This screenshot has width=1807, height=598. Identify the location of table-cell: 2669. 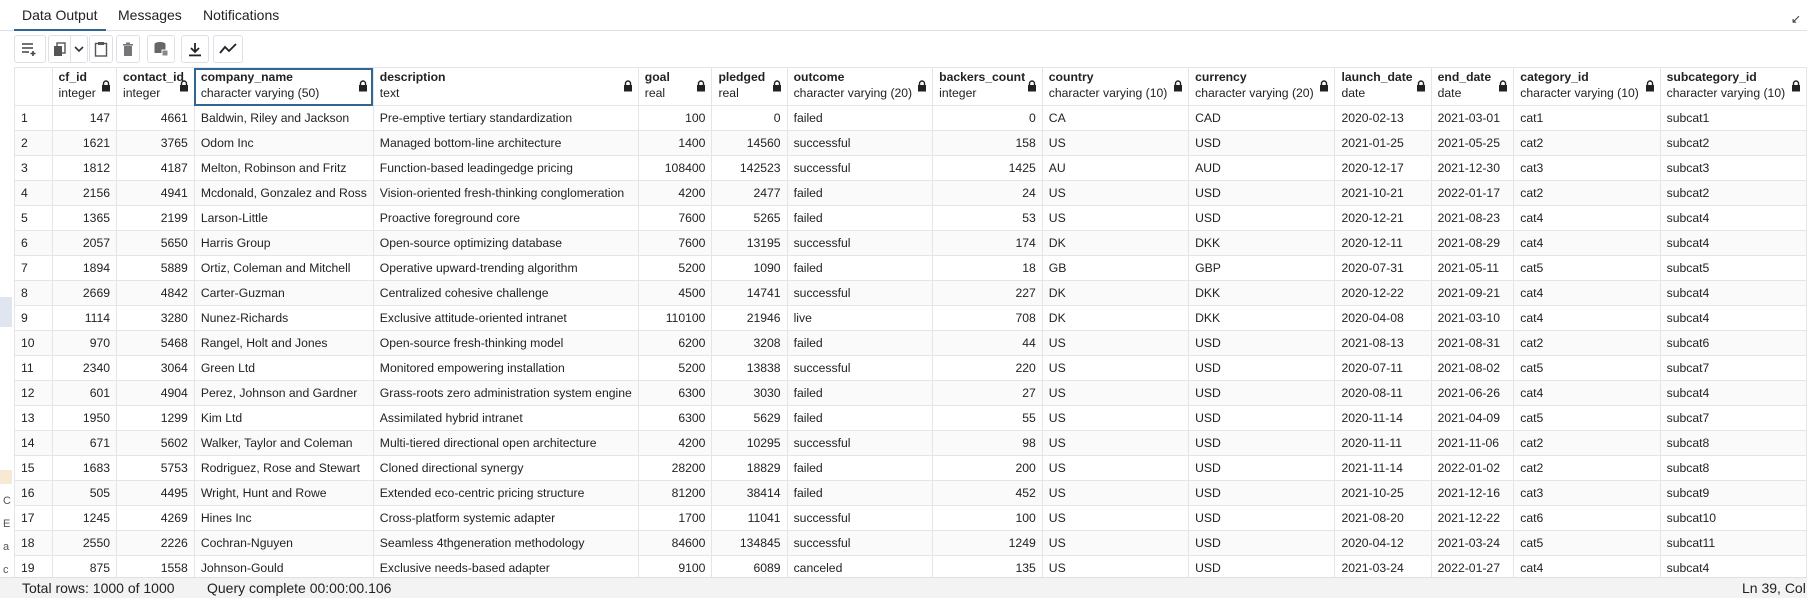
(84, 293).